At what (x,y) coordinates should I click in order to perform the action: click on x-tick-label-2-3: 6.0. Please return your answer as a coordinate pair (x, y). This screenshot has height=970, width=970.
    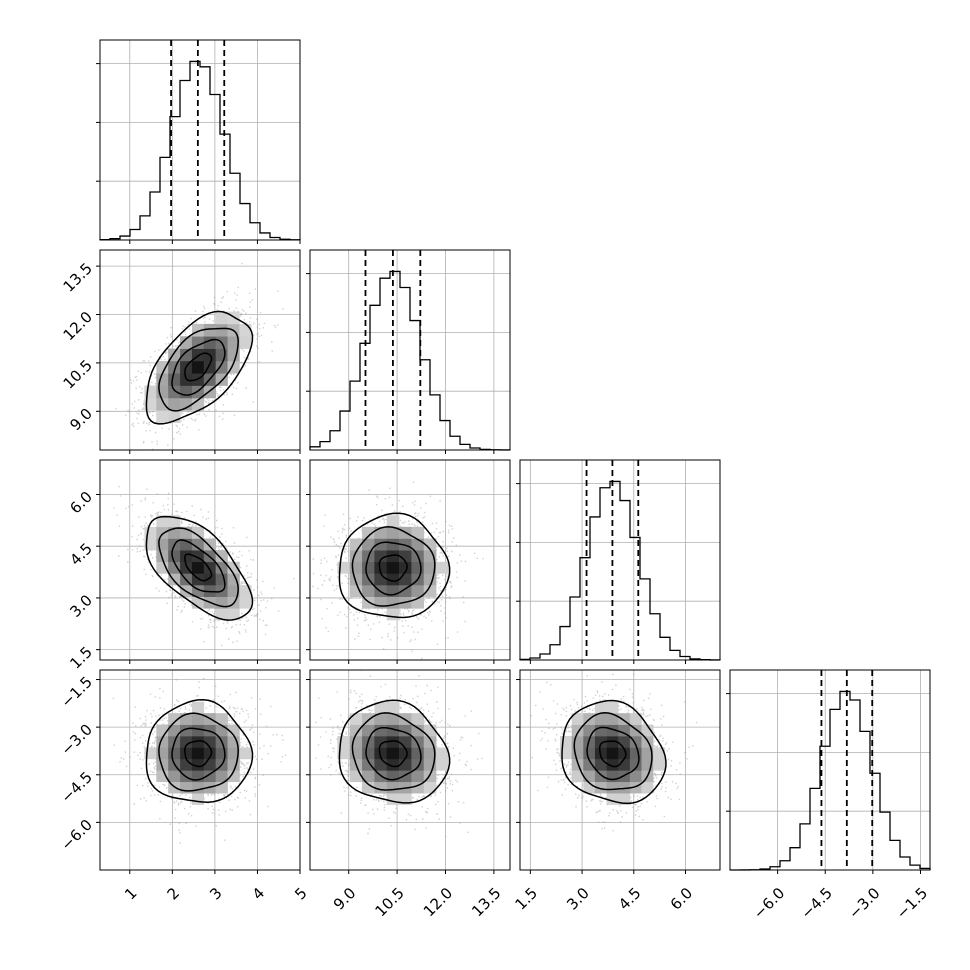
    Looking at the image, I should click on (682, 899).